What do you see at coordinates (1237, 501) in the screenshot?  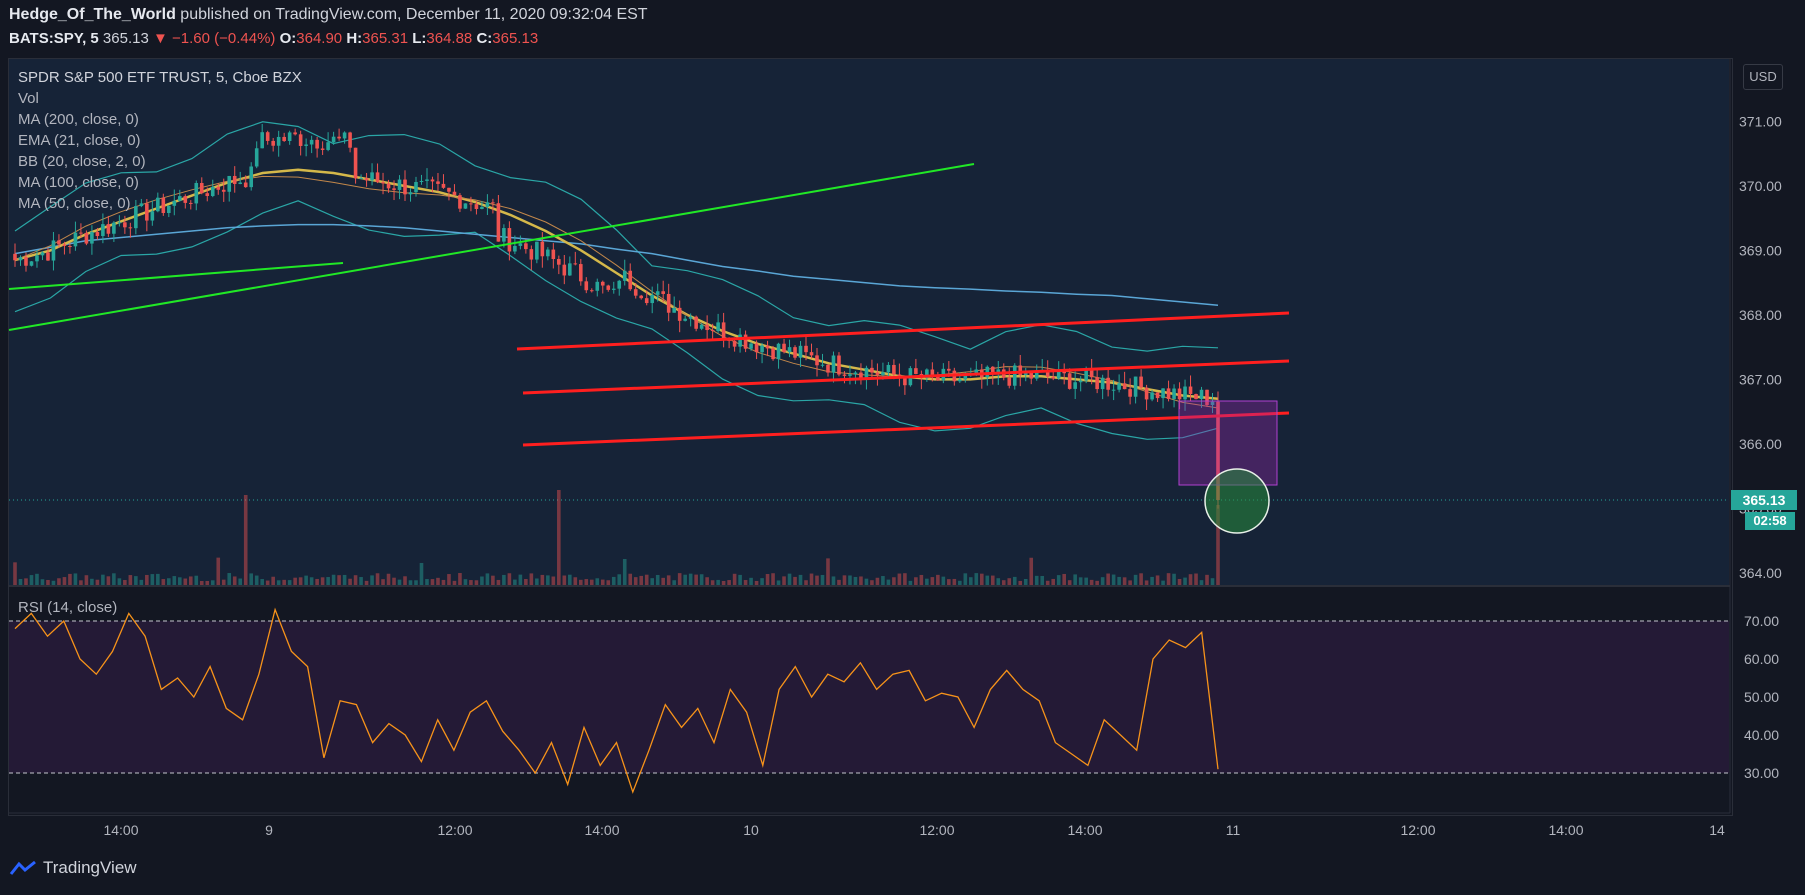 I see `highlight-circle` at bounding box center [1237, 501].